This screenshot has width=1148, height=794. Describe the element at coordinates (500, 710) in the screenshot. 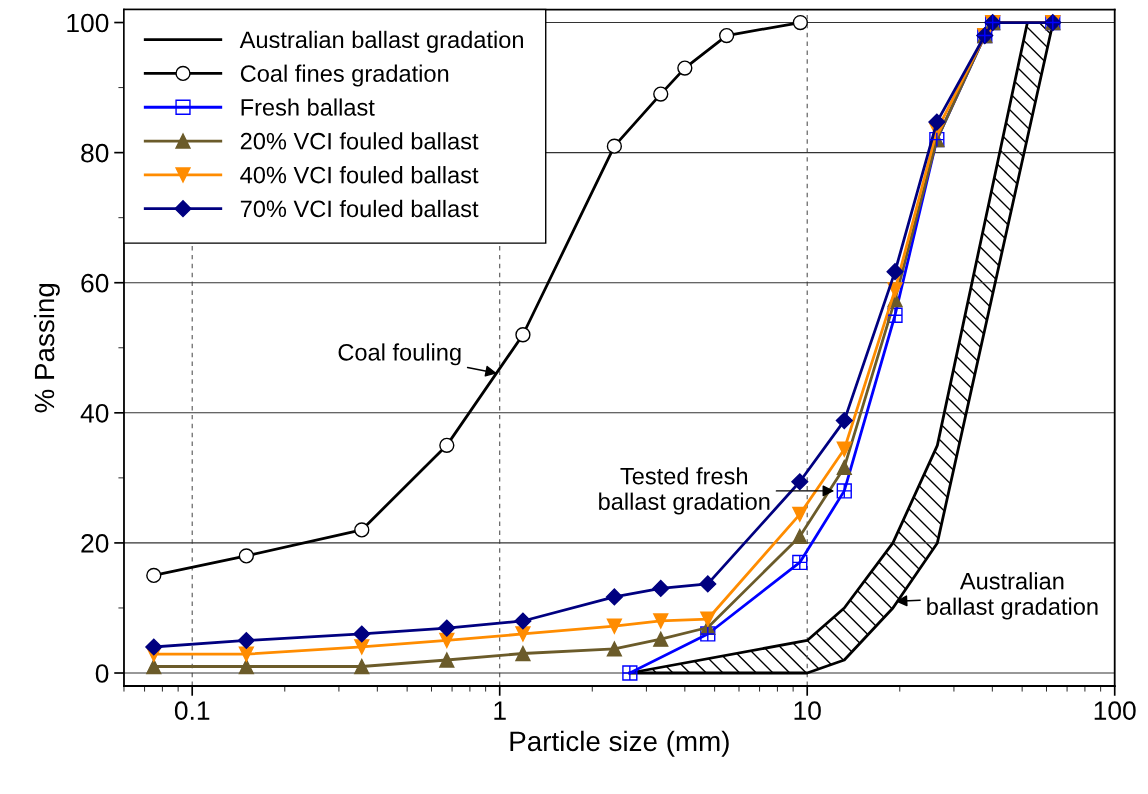

I see `x-tick-label: 1` at that location.